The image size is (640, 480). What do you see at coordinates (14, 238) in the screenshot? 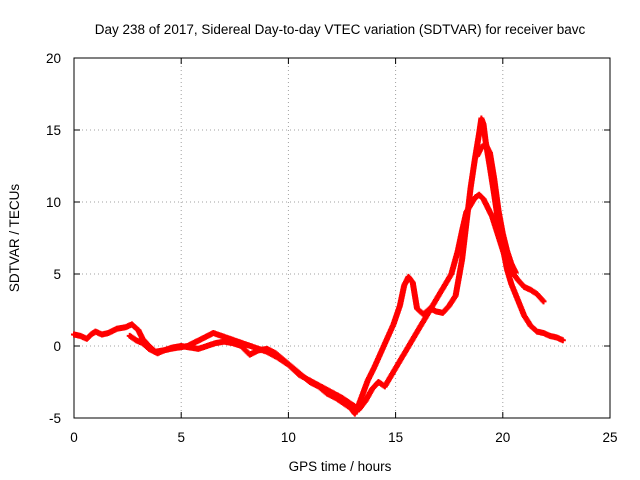
I see `y-axis-label: SDTVAR / TECUs` at bounding box center [14, 238].